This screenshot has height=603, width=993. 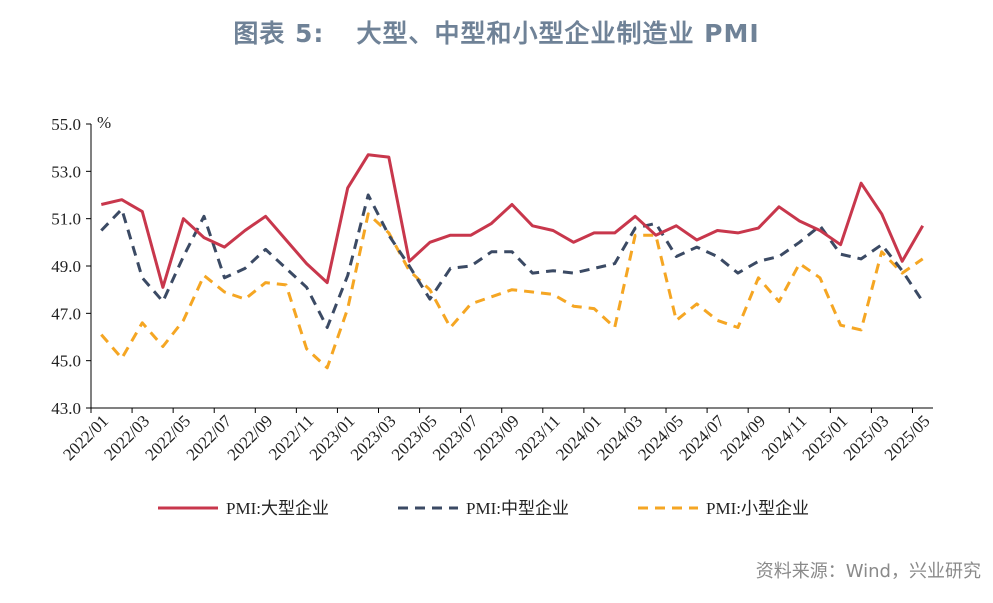 I want to click on y-tick-label: 51.0, so click(x=66, y=219).